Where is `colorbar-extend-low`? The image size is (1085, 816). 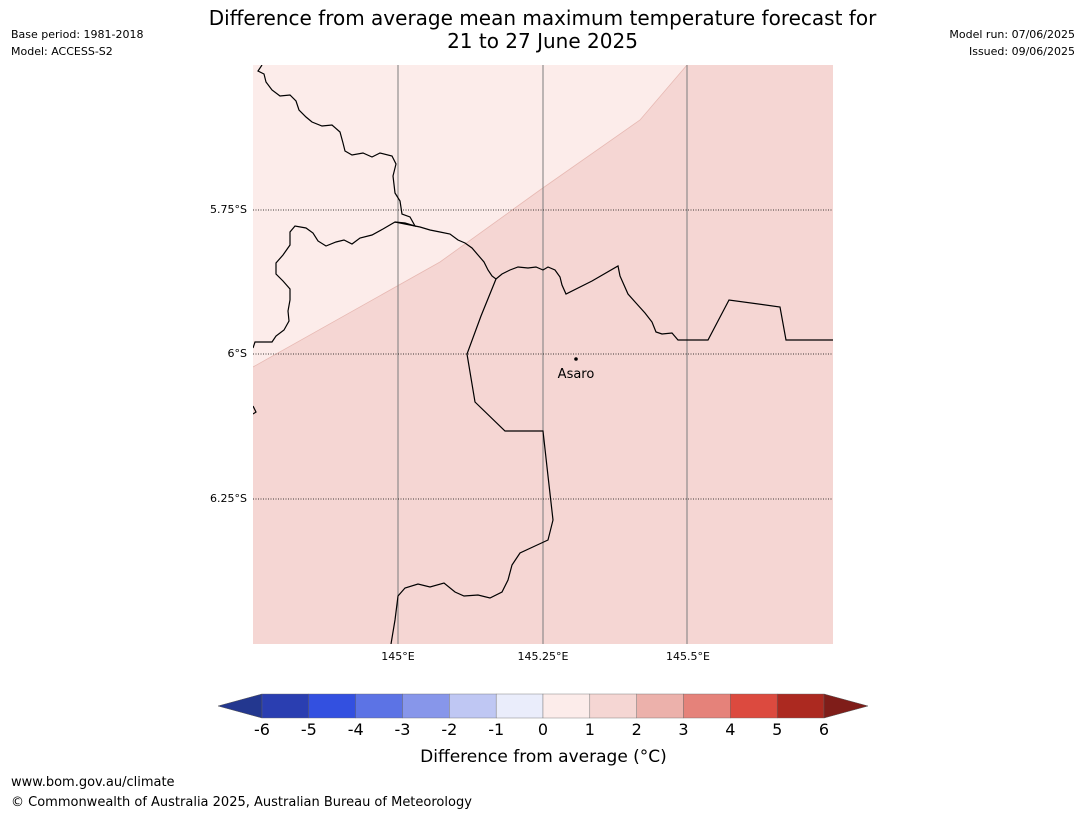
colorbar-extend-low is located at coordinates (240, 706).